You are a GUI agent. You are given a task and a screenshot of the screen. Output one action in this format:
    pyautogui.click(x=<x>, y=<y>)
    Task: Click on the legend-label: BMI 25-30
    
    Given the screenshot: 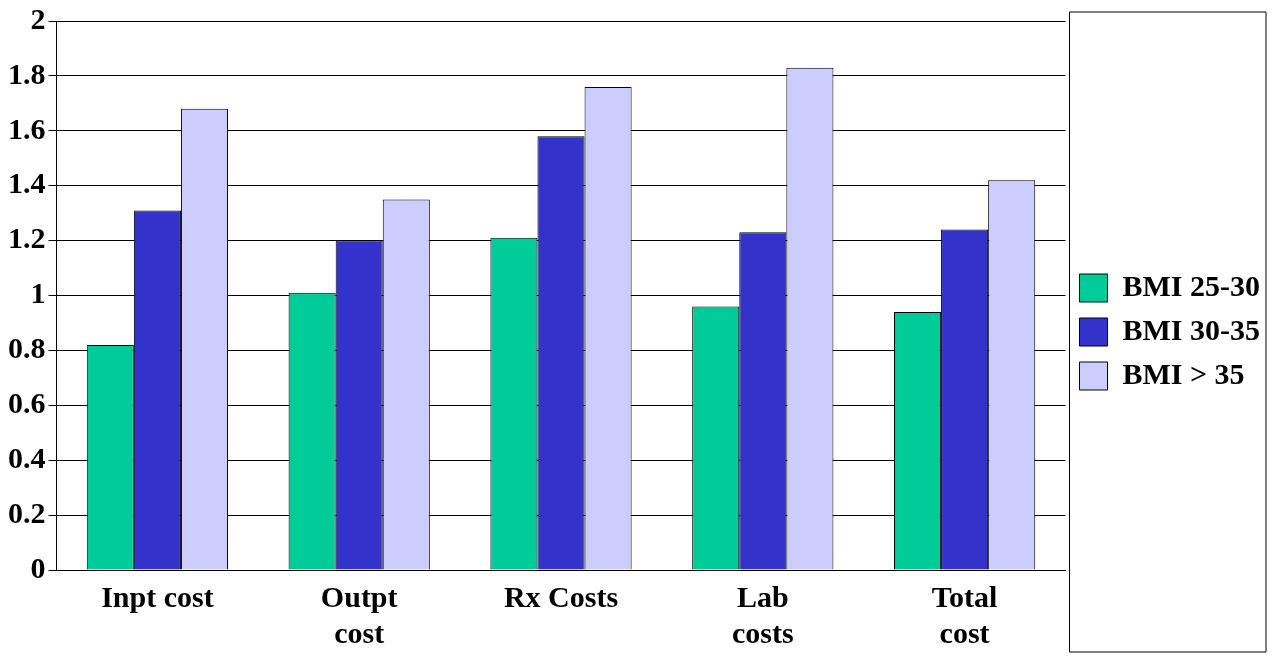 What is the action you would take?
    pyautogui.click(x=1191, y=285)
    